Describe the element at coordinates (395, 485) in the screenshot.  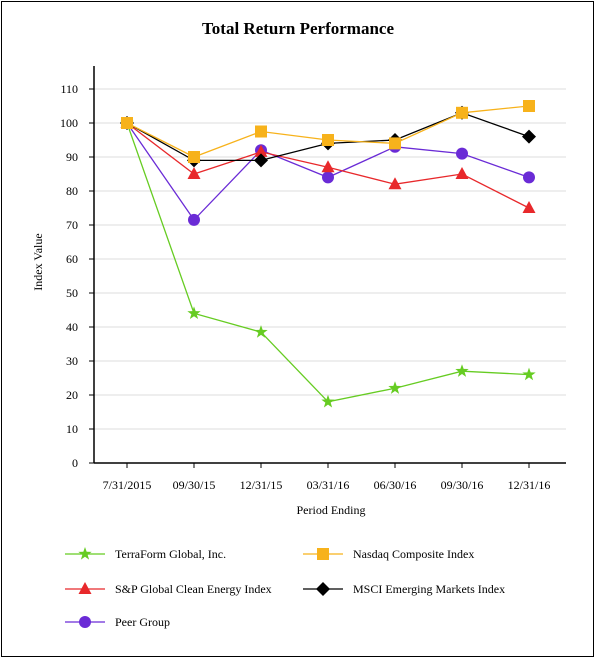
I see `x-tick-label: 06/30/16` at that location.